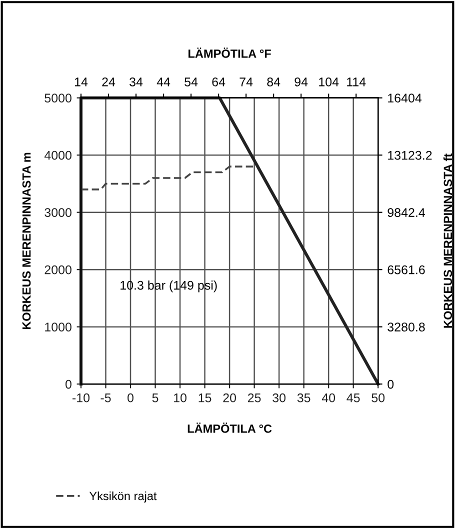 This screenshot has height=529, width=455. I want to click on x-tick-label: 15, so click(205, 398).